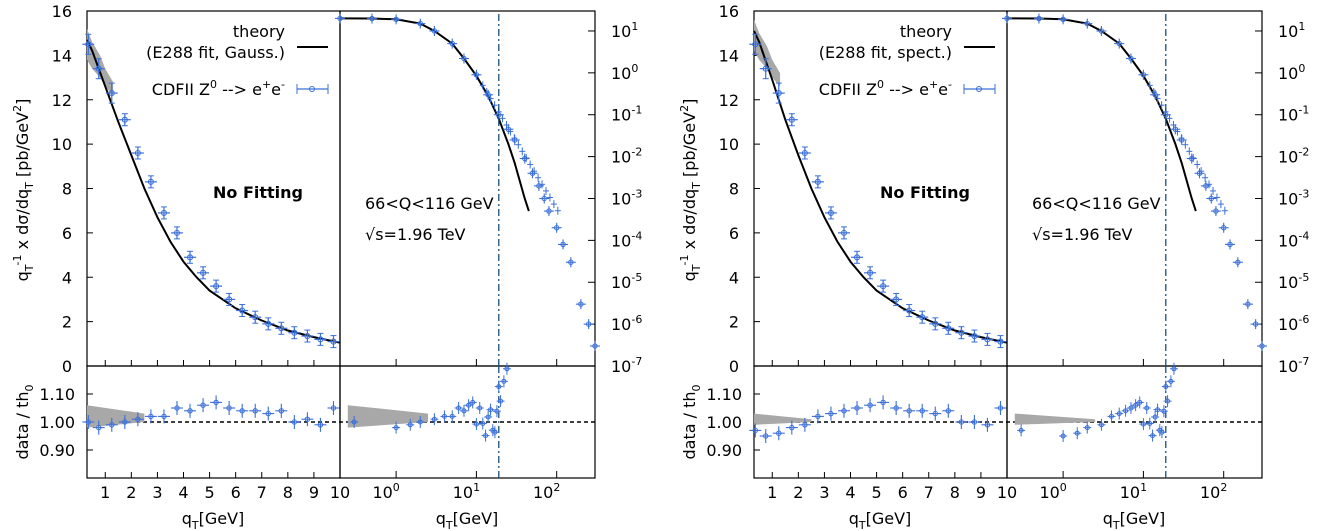 The height and width of the screenshot is (531, 1332). What do you see at coordinates (1291, 72) in the screenshot?
I see `y-log-tick-label: 10⁰` at bounding box center [1291, 72].